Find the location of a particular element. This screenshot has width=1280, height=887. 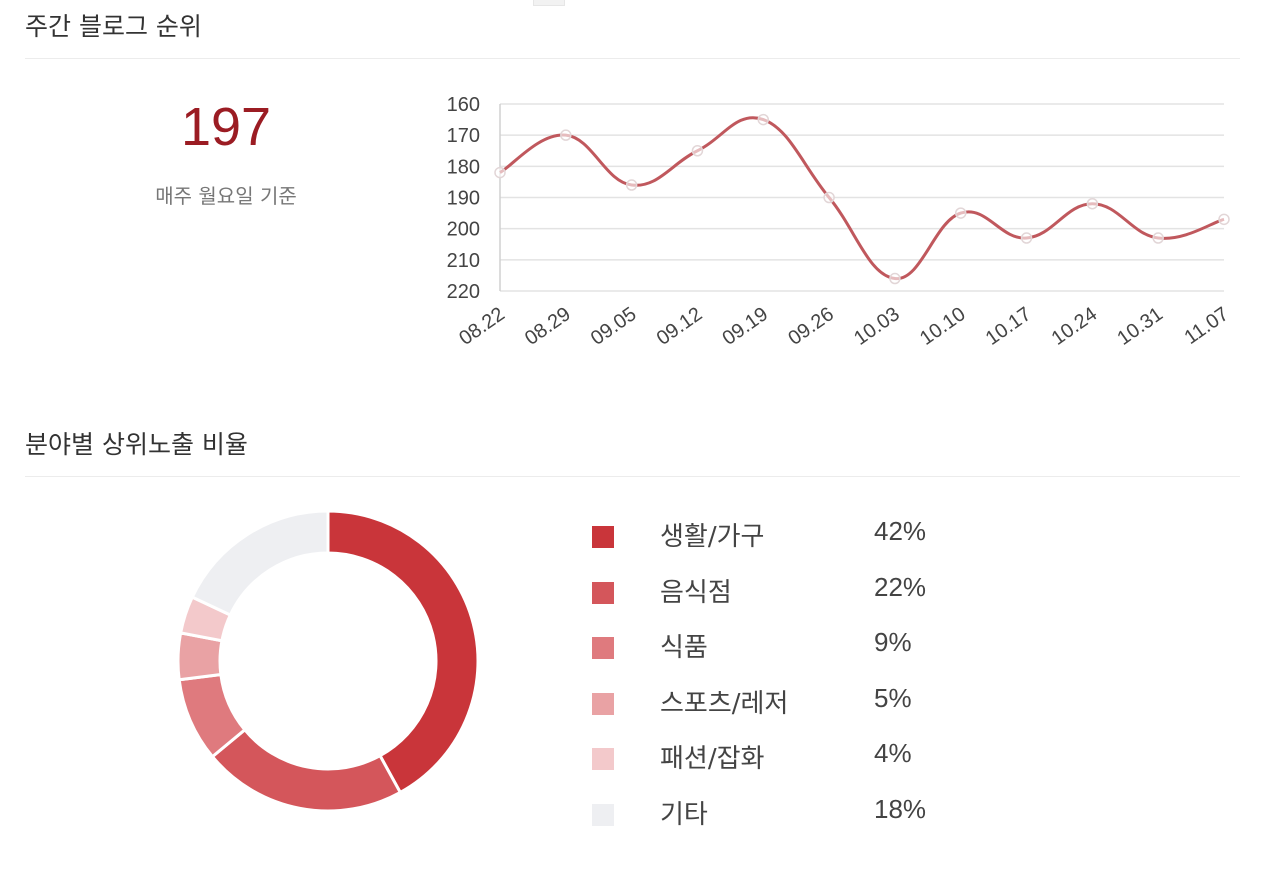

legend-label: 음식점 is located at coordinates (696, 592).